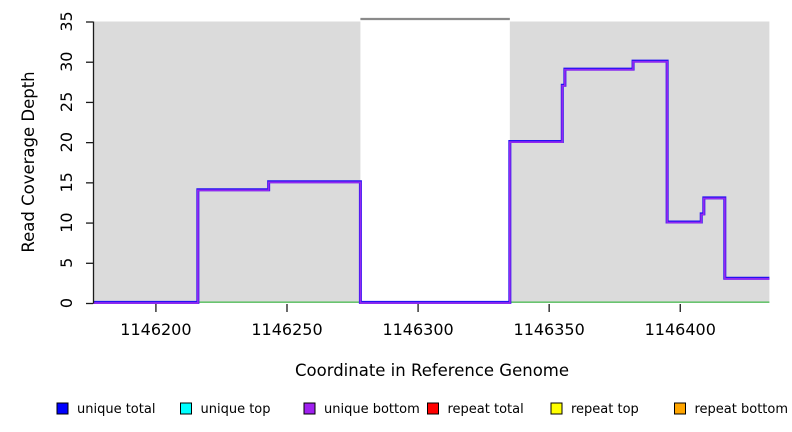 The height and width of the screenshot is (432, 792). Describe the element at coordinates (116, 409) in the screenshot. I see `legend-label-unique-total: unique total` at that location.